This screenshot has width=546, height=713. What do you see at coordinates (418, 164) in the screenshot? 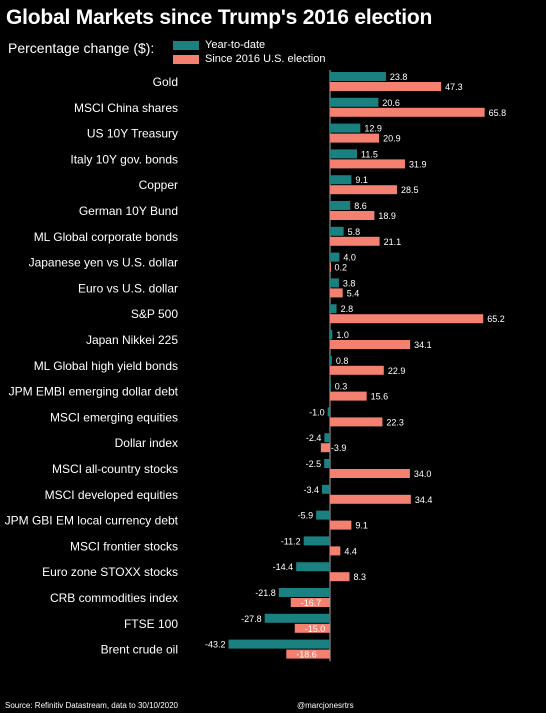
I see `value-label-since-election: 31.9` at bounding box center [418, 164].